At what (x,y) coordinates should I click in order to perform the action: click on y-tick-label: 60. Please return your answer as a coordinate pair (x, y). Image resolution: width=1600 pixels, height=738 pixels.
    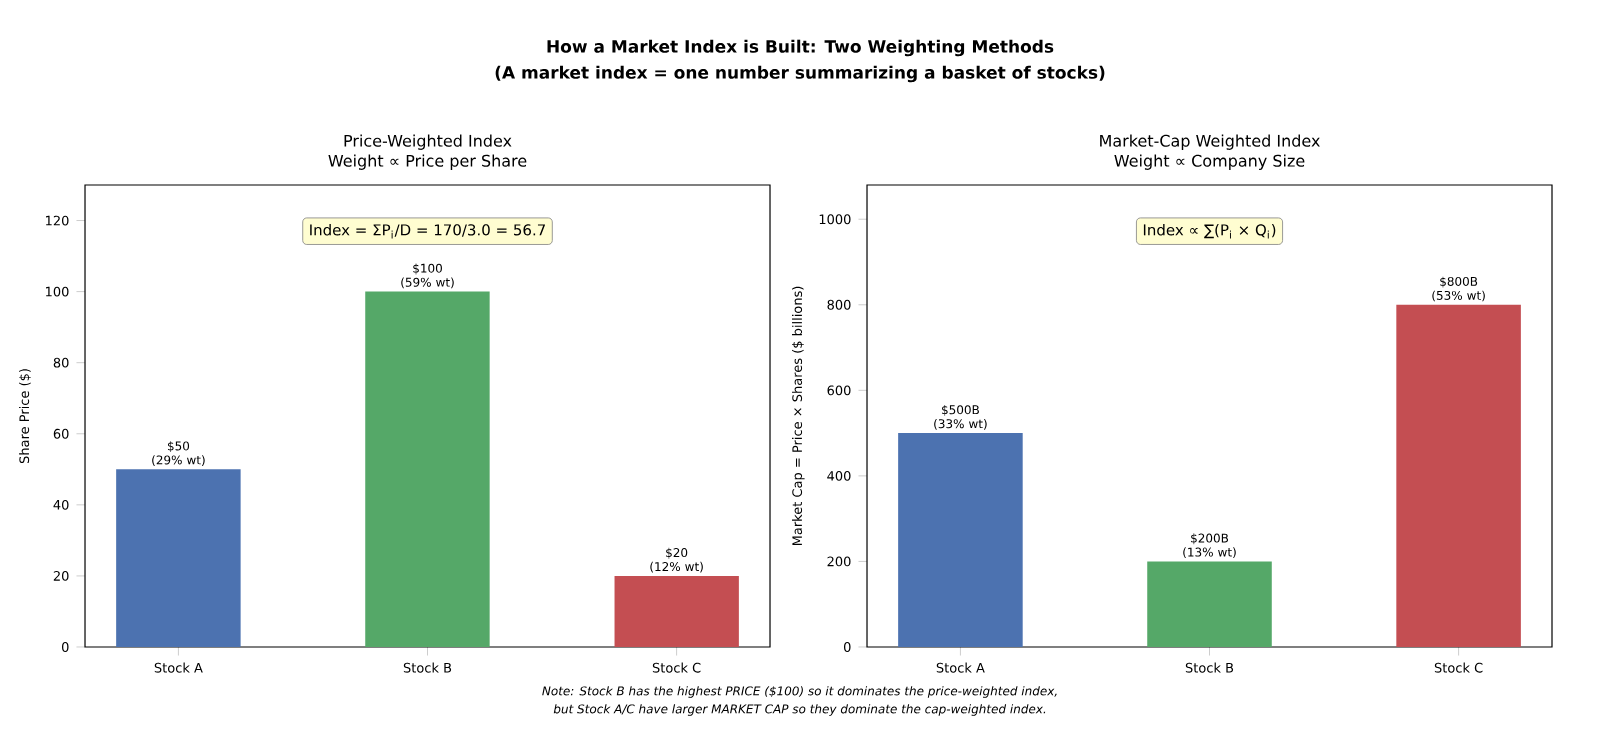
    Looking at the image, I should click on (61, 433).